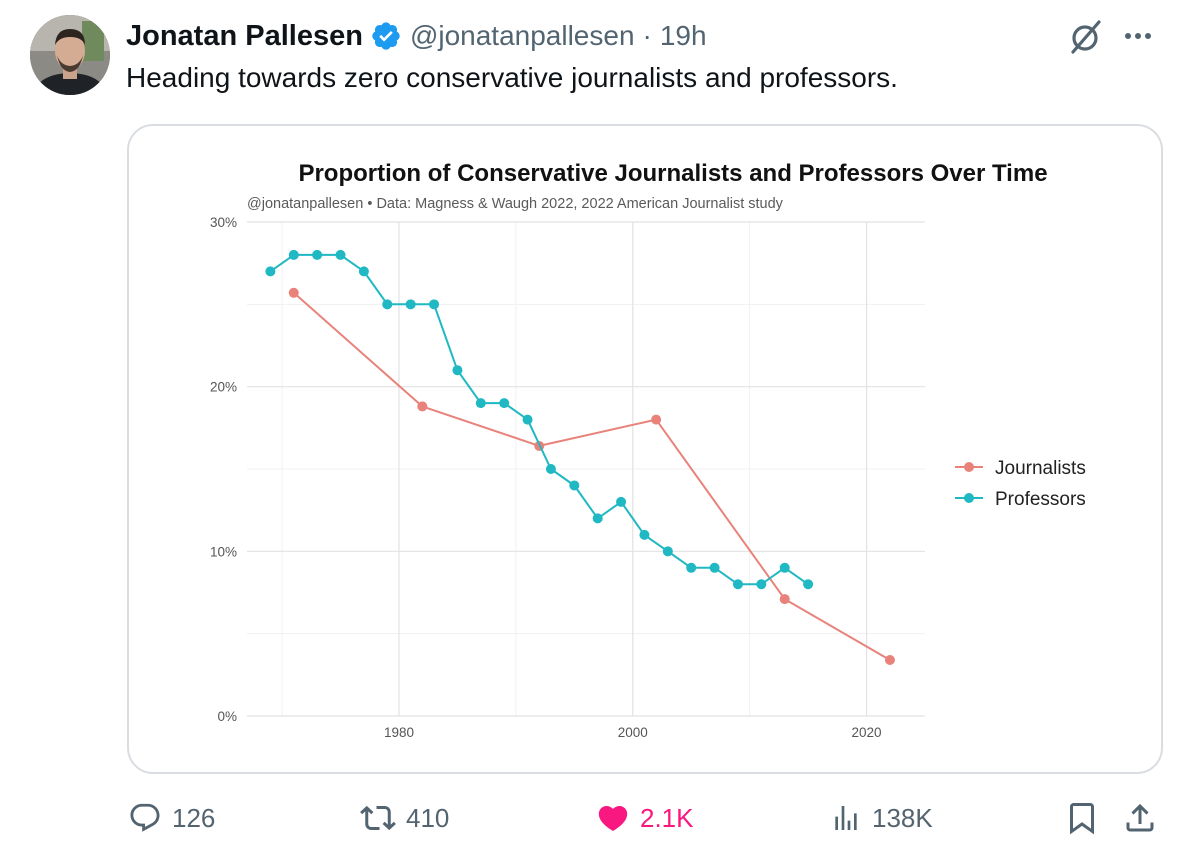  I want to click on speech-bubble-icon, so click(145, 817).